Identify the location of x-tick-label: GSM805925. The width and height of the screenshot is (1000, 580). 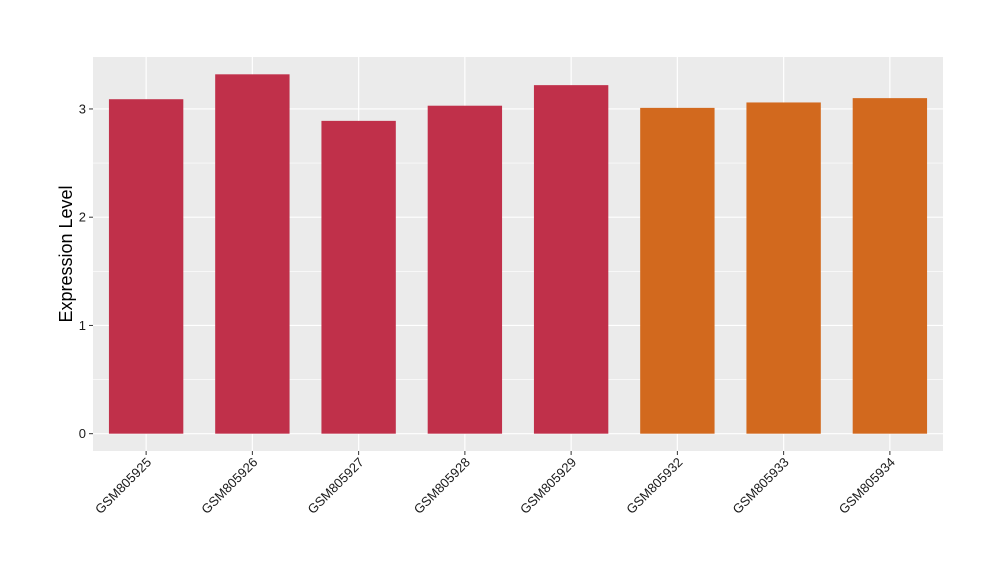
(123, 486).